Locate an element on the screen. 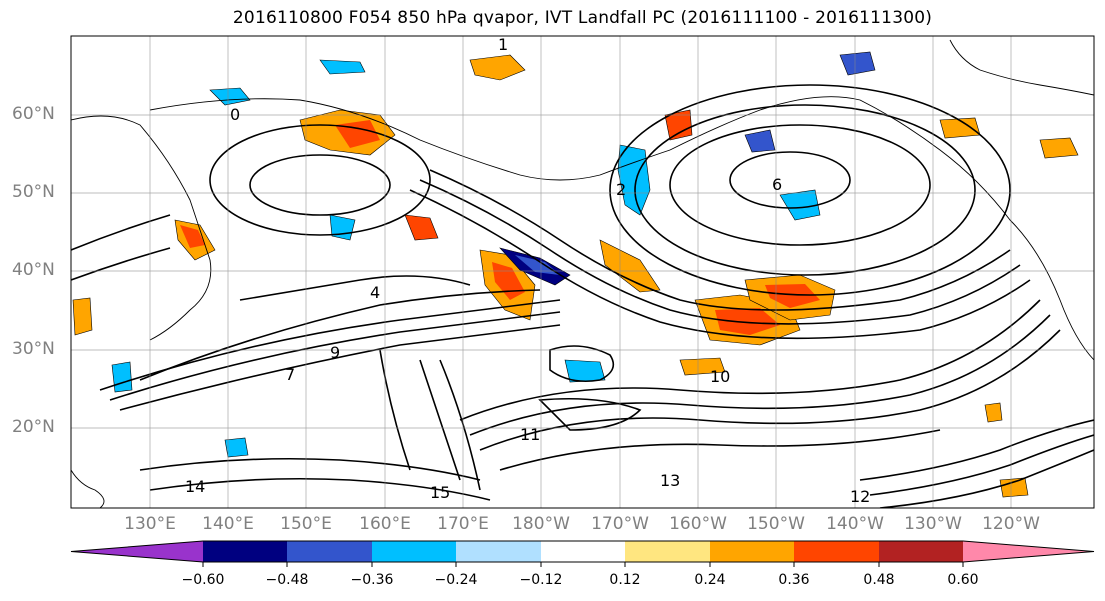 The width and height of the screenshot is (1105, 601). colorbar-tick-label: −0.36 is located at coordinates (372, 580).